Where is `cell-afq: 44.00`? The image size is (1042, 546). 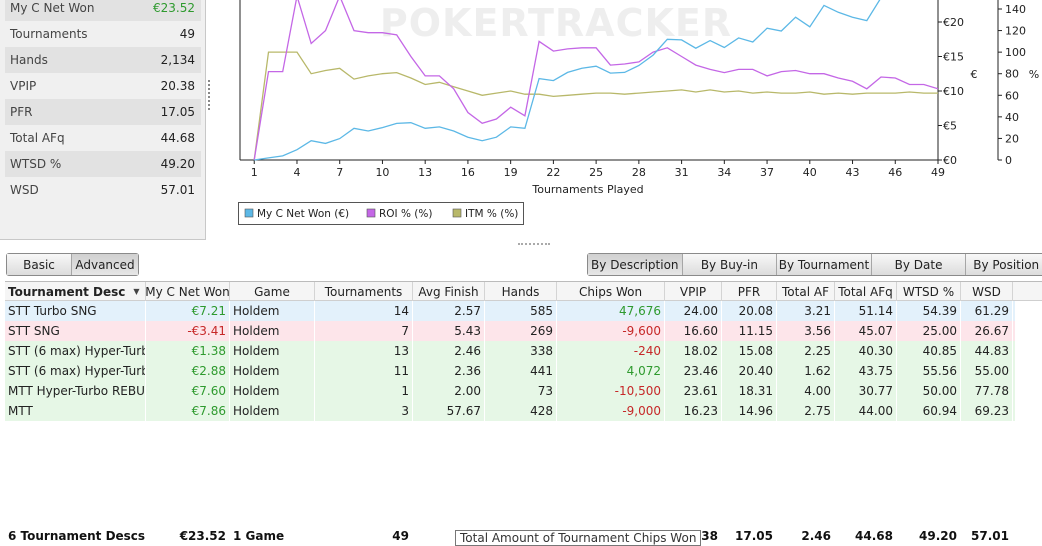
cell-afq: 44.00 is located at coordinates (866, 411).